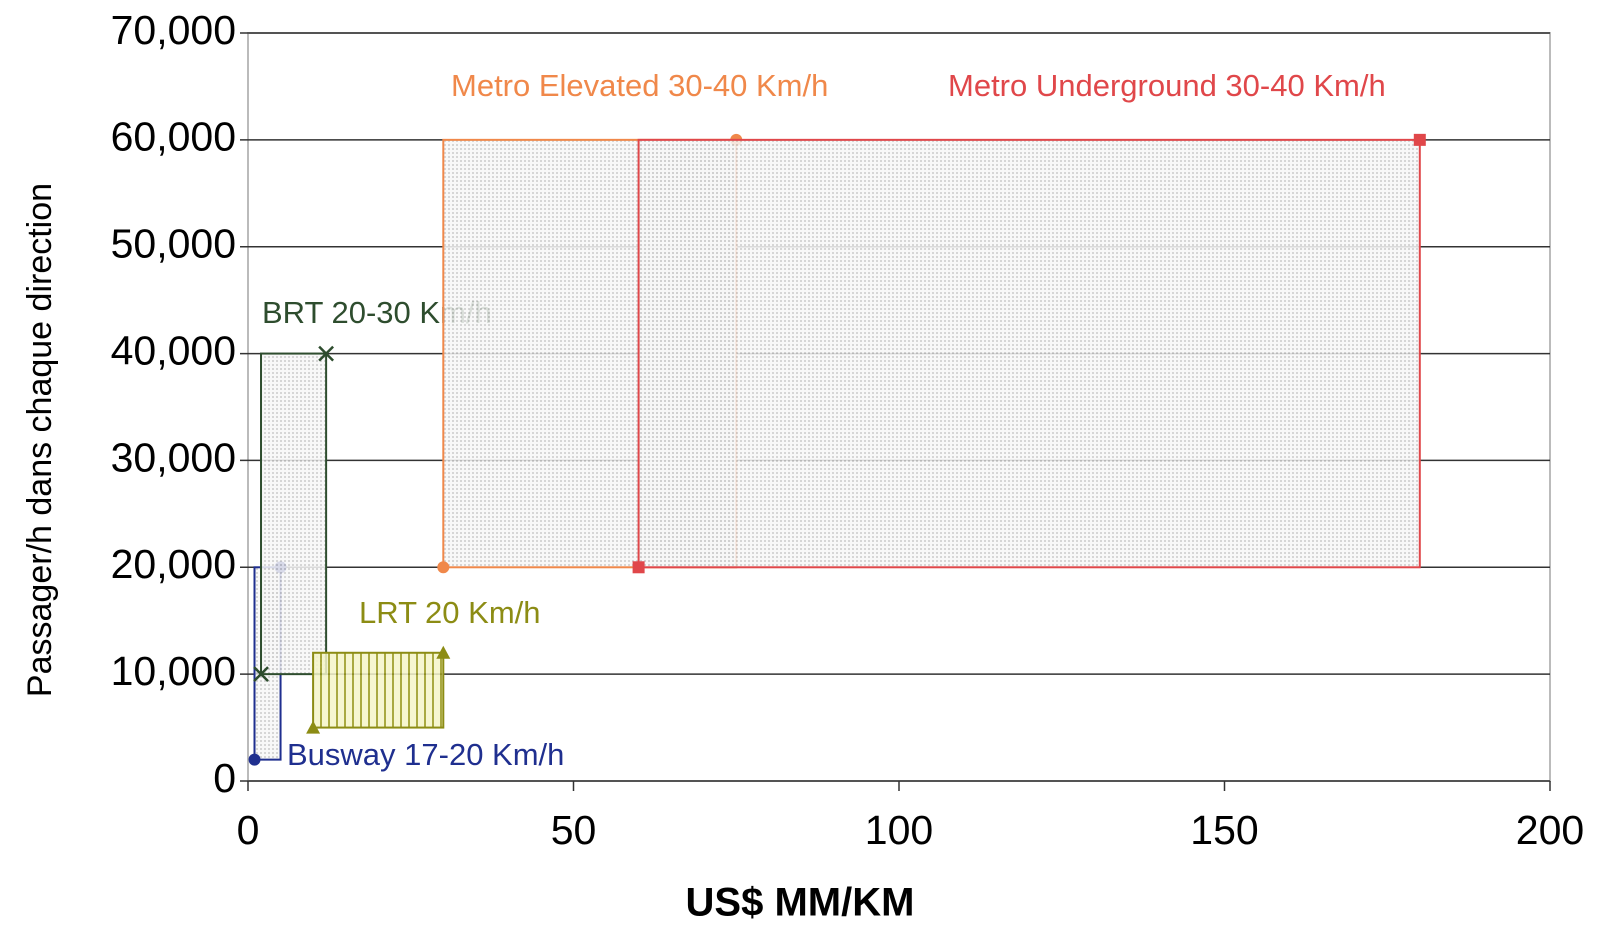 The height and width of the screenshot is (939, 1606). Describe the element at coordinates (1167, 85) in the screenshot. I see `series-label: Metro Underground 30-40 Km/h` at that location.